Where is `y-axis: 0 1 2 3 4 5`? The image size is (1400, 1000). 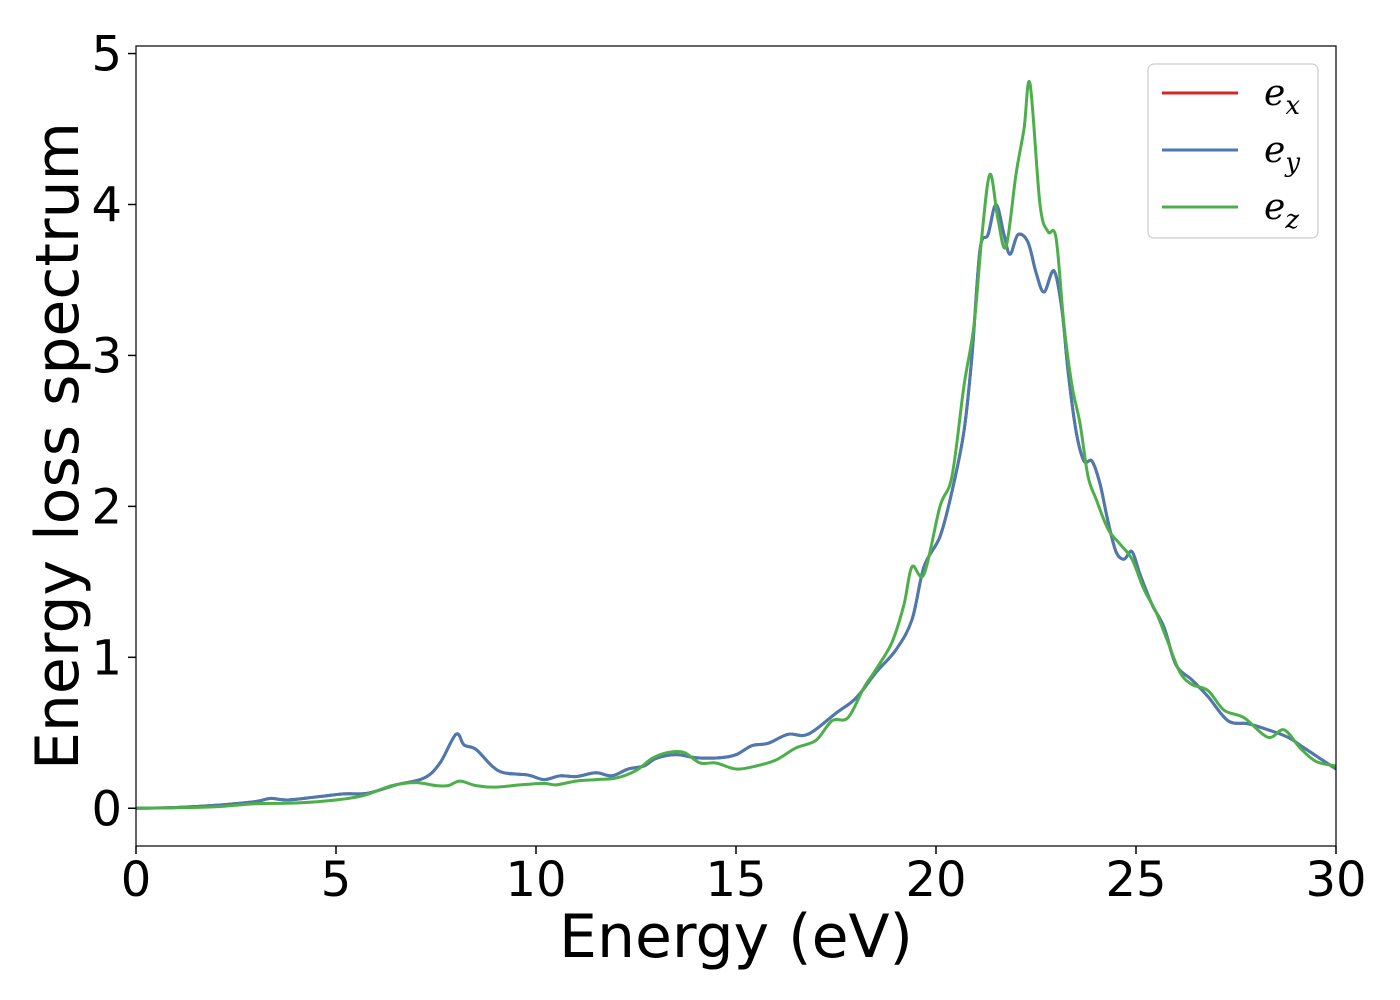 y-axis: 0 1 2 3 4 5 is located at coordinates (113, 432).